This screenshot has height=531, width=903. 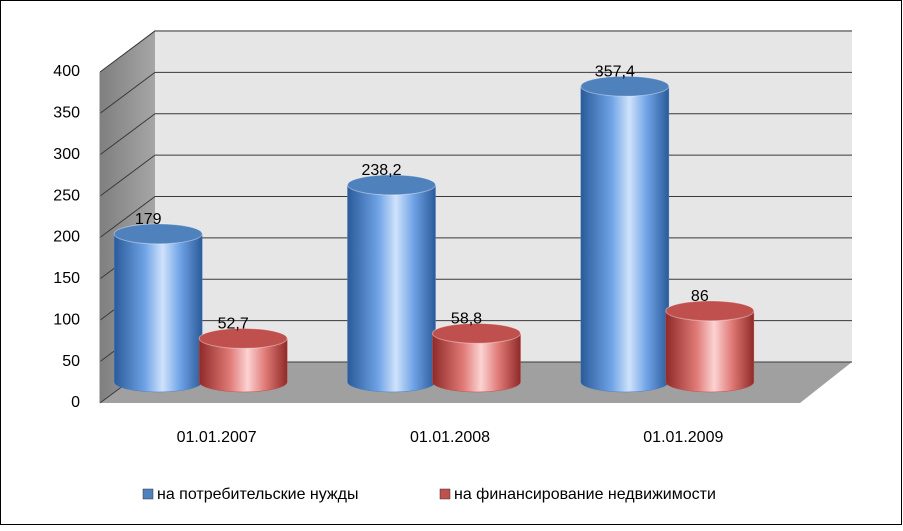 I want to click on value-label: 52,7, so click(x=233, y=324).